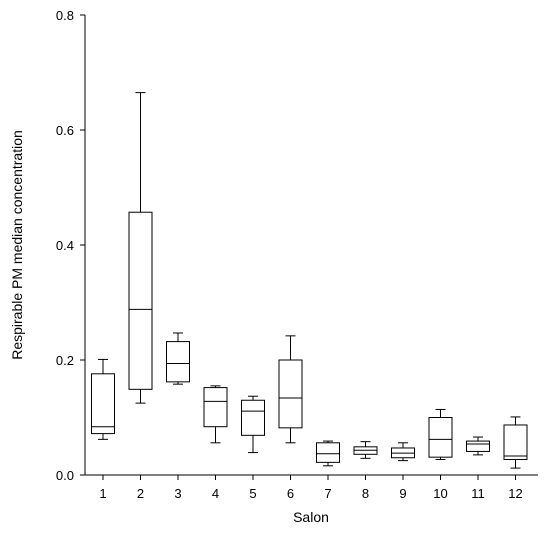  What do you see at coordinates (65, 475) in the screenshot?
I see `y-tick-label: 0.0` at bounding box center [65, 475].